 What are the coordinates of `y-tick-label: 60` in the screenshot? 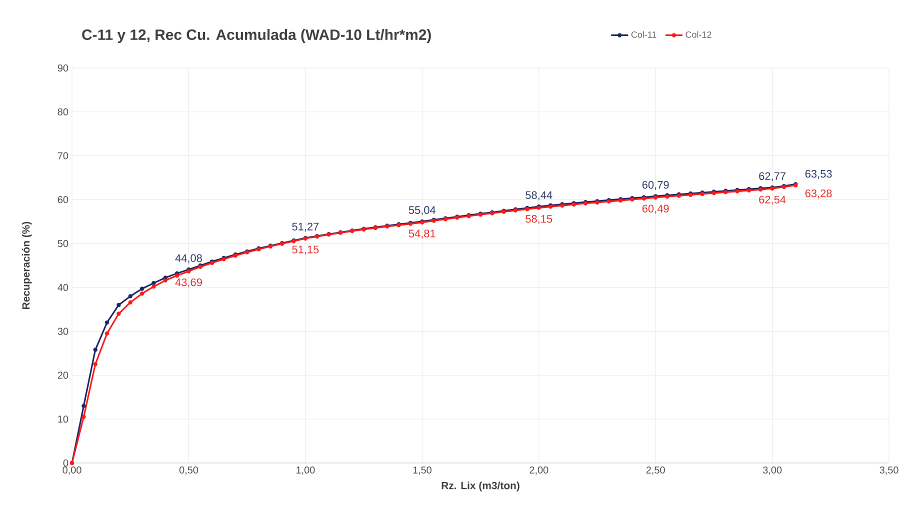 It's located at (63, 200).